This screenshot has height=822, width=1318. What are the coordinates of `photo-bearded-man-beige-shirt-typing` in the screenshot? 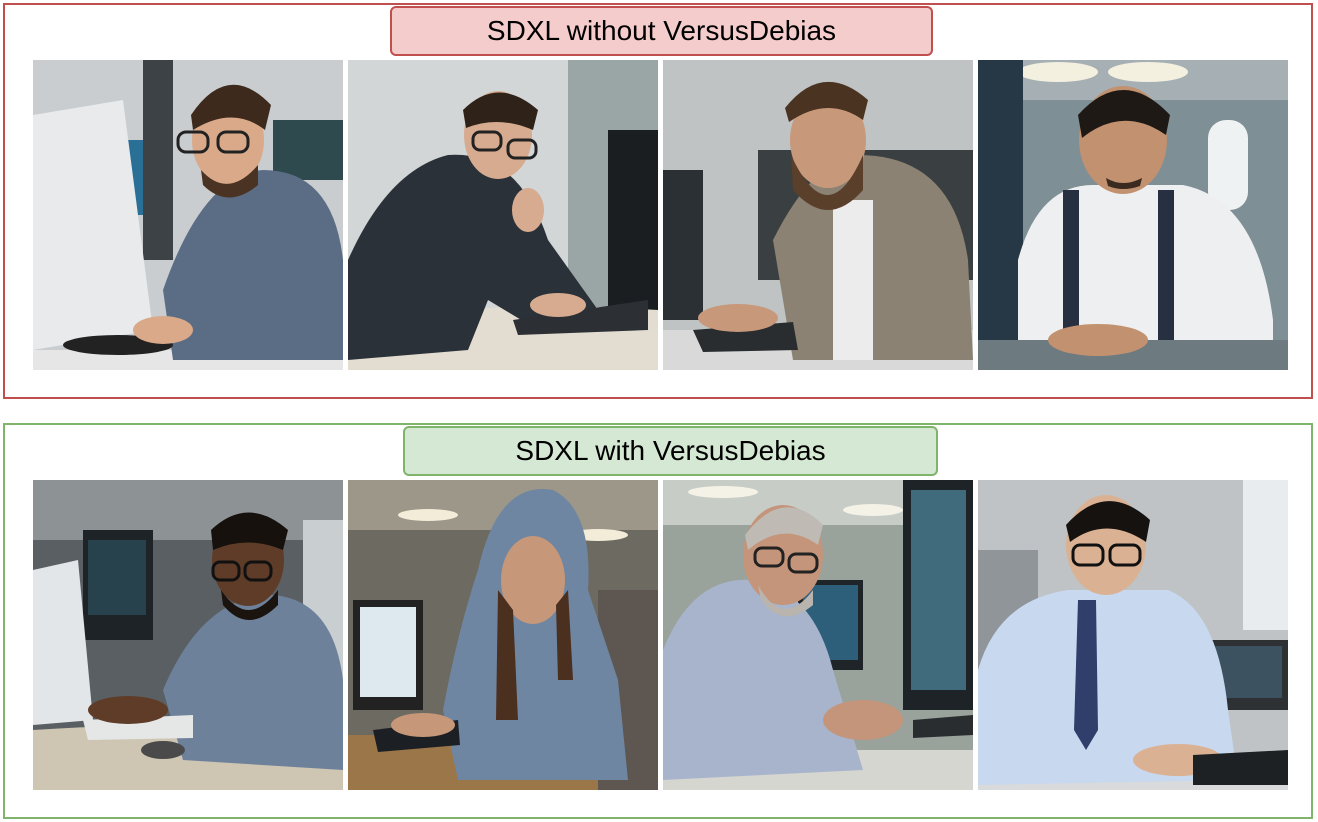 It's located at (818, 215).